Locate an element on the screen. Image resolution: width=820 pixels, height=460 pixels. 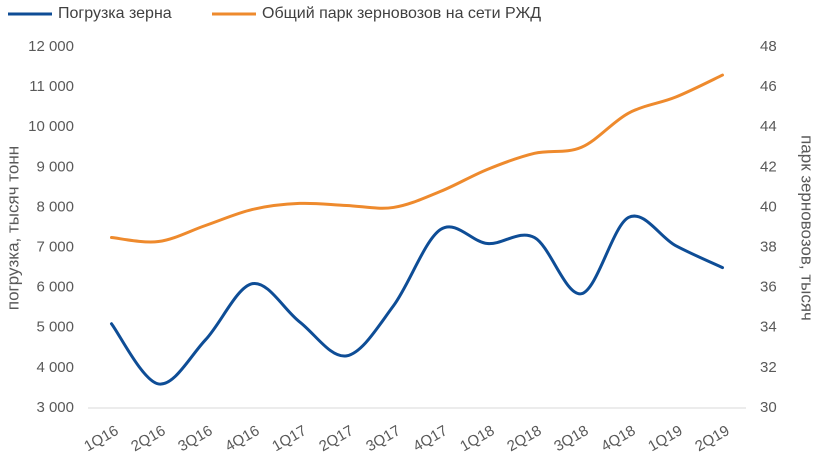
x-tick-label: 3Q18 is located at coordinates (571, 438).